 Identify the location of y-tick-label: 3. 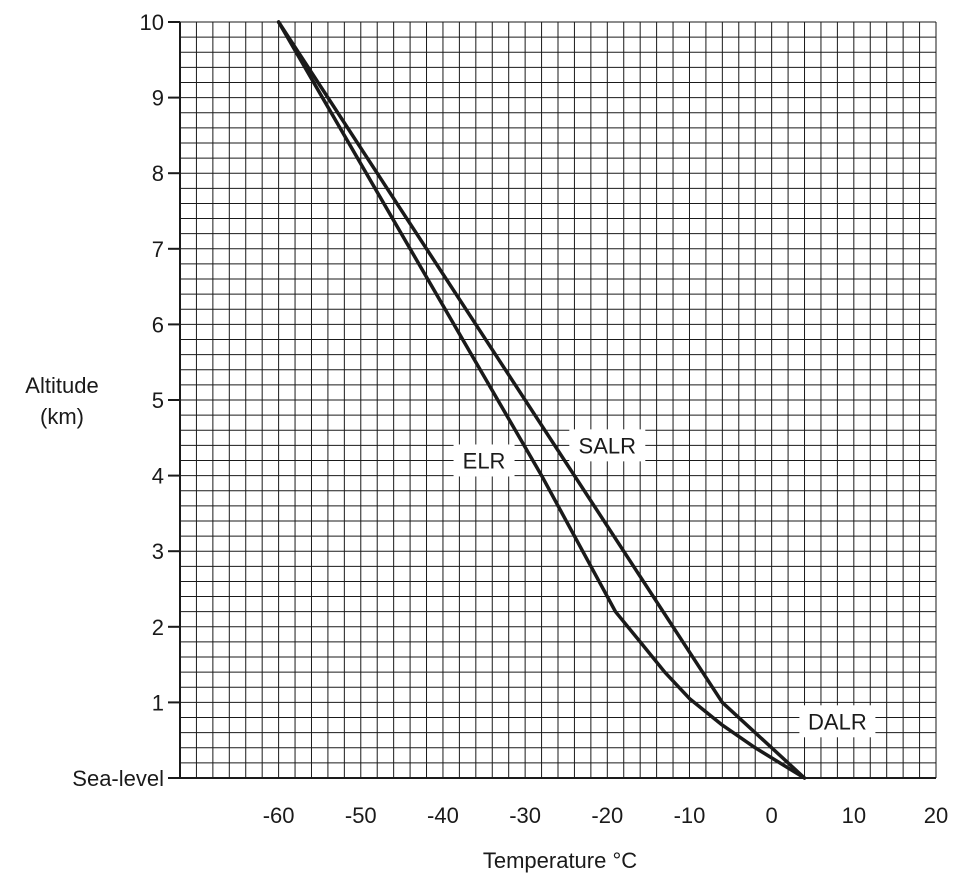
(158, 551).